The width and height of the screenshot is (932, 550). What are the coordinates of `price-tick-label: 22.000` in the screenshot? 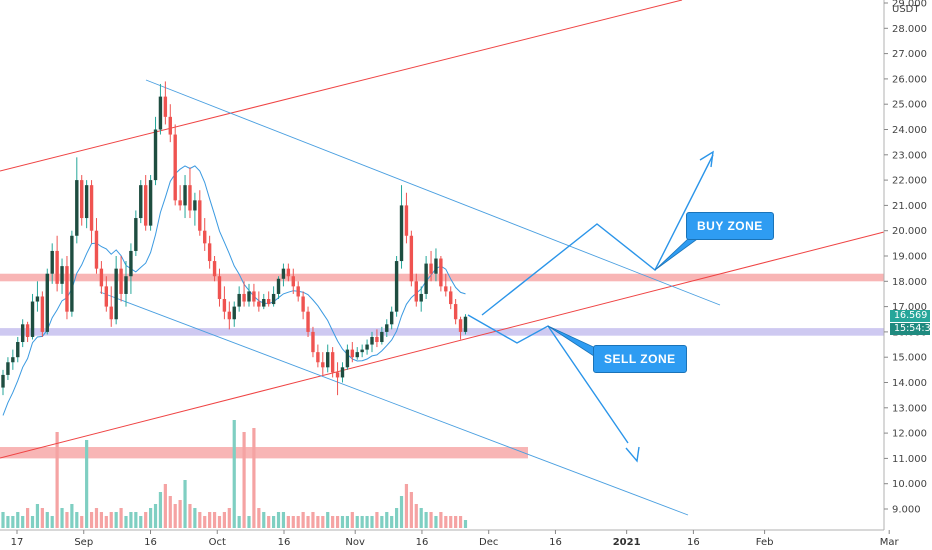 It's located at (909, 181).